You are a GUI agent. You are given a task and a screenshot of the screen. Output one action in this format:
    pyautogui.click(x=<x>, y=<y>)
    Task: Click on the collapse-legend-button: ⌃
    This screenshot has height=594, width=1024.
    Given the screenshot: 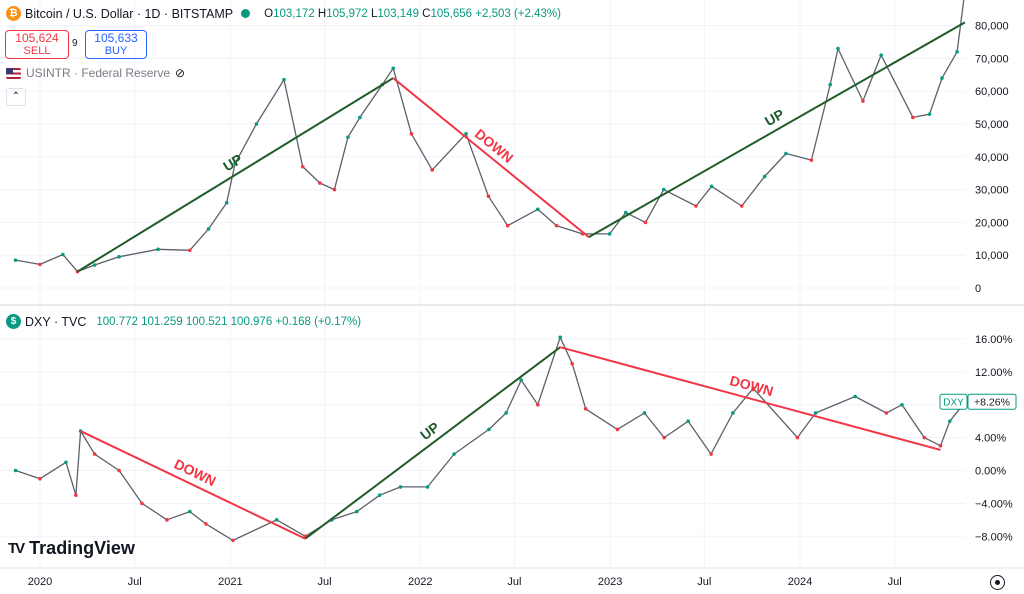 What is the action you would take?
    pyautogui.click(x=16, y=97)
    